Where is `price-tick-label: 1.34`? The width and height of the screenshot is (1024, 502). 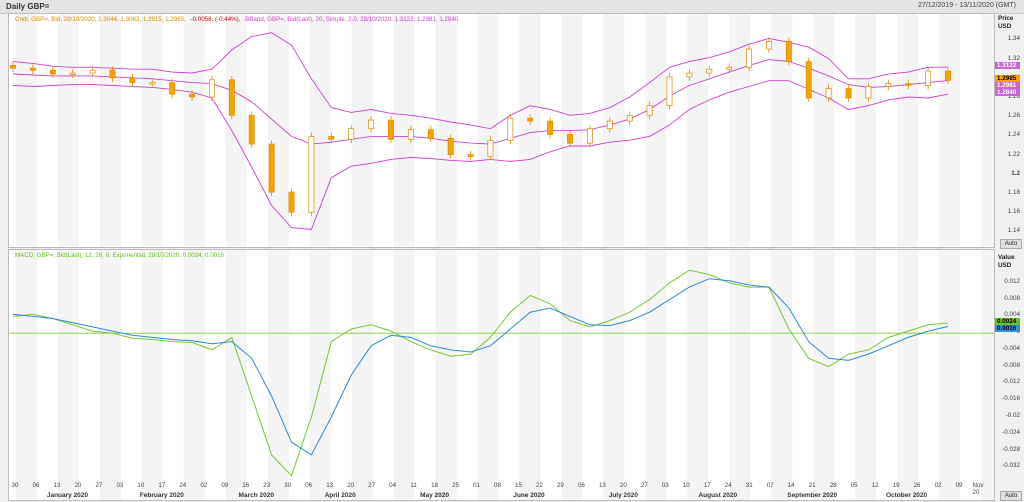
price-tick-label: 1.34 is located at coordinates (1013, 39).